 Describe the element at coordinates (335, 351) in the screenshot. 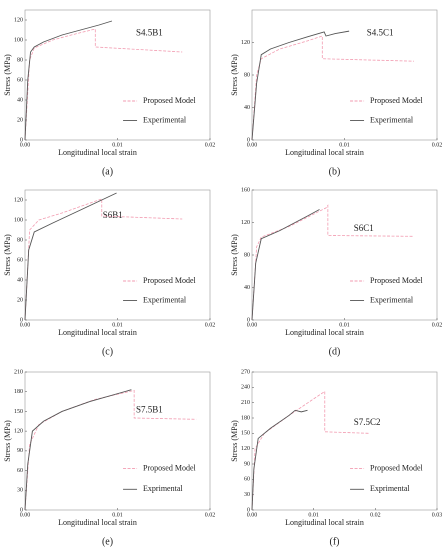

I see `panel-label: (d)` at that location.